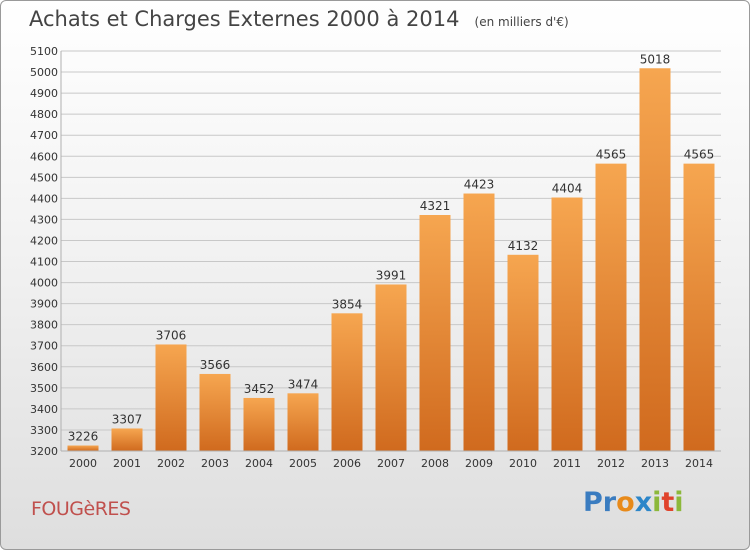 The image size is (750, 550). What do you see at coordinates (44, 72) in the screenshot?
I see `y-tick-label: 5000` at bounding box center [44, 72].